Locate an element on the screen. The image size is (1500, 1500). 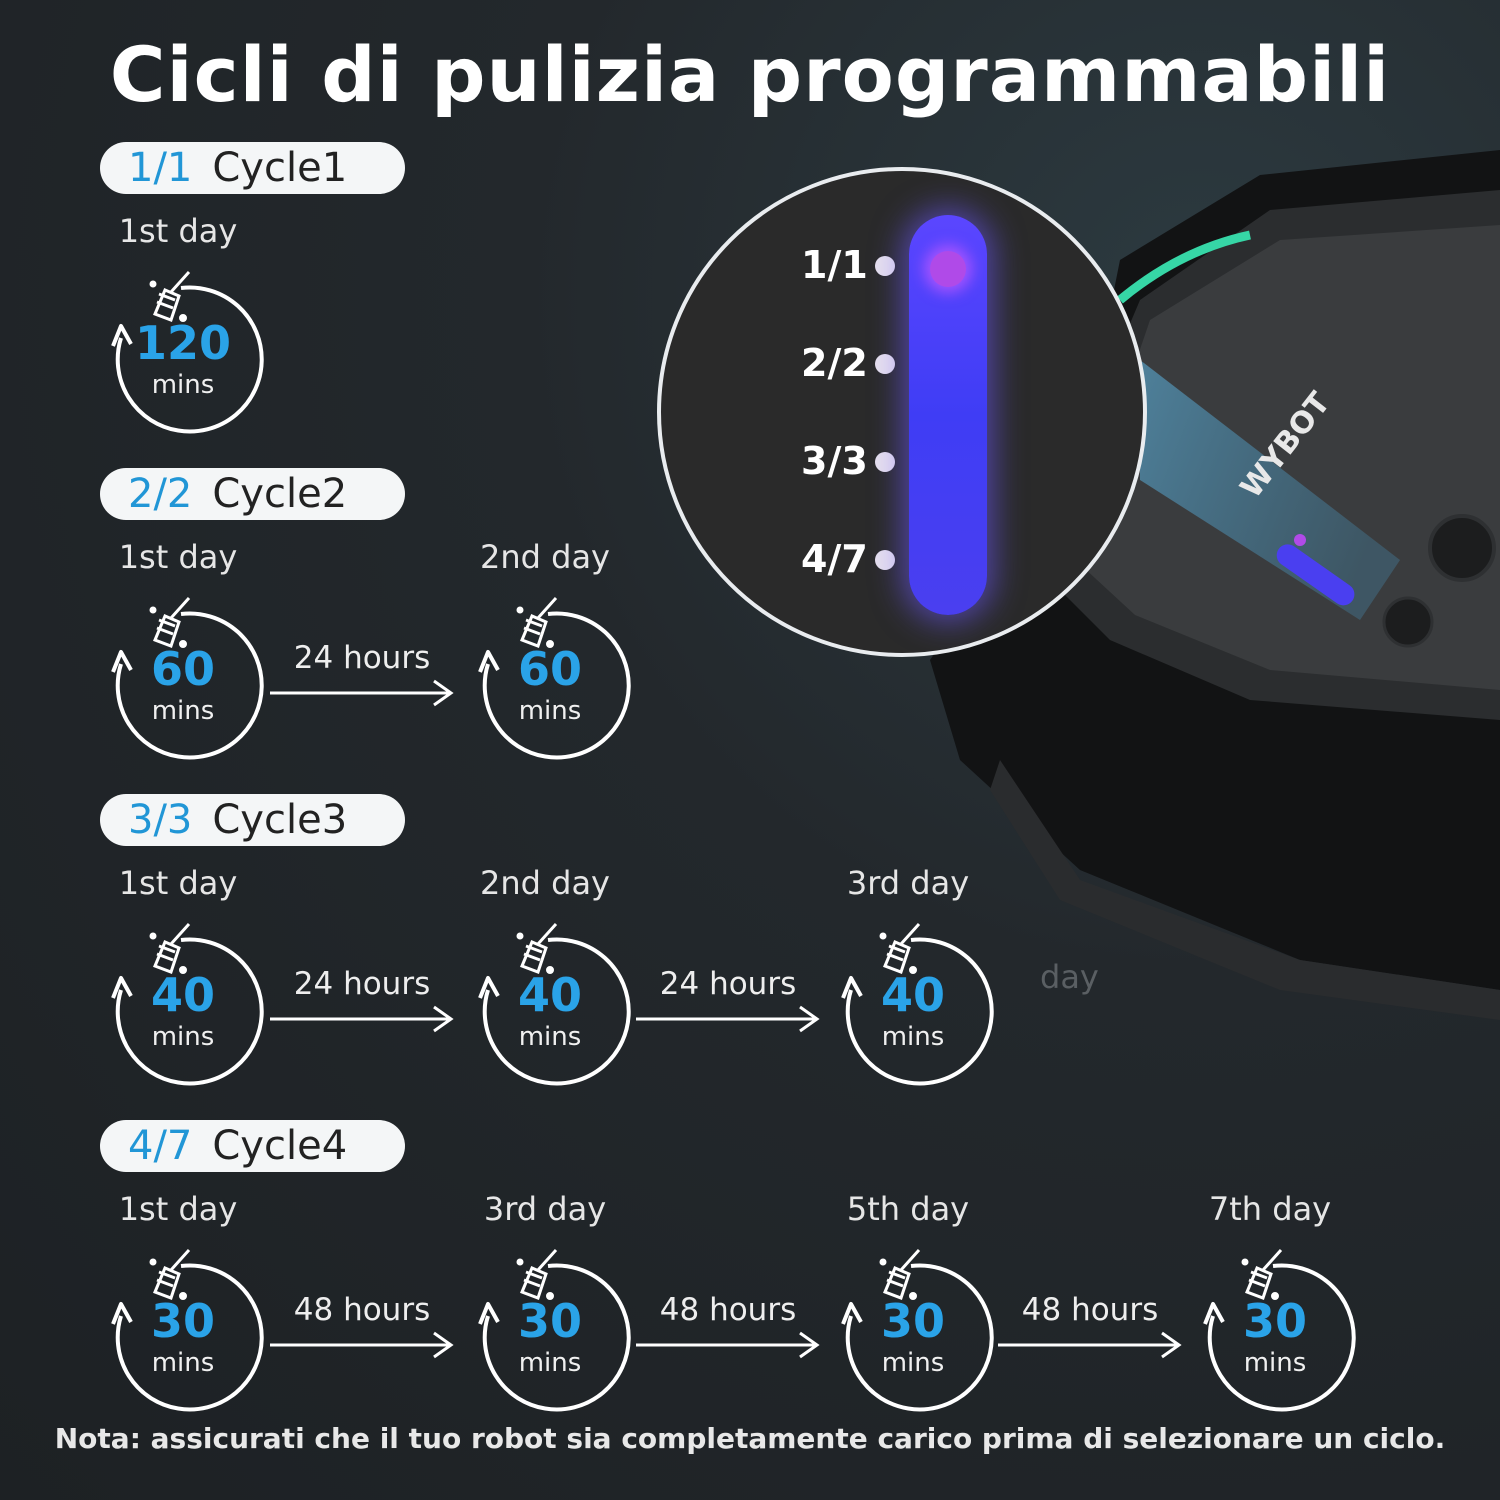
cycle-fraction: 2/2 is located at coordinates (160, 494).